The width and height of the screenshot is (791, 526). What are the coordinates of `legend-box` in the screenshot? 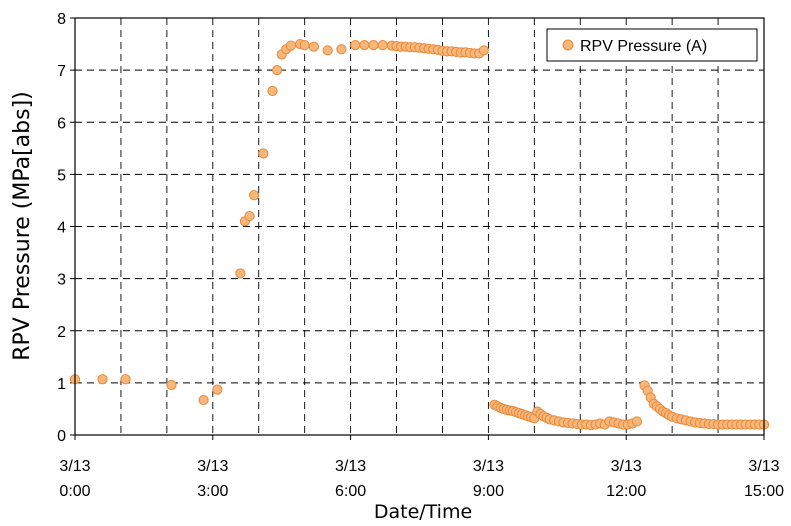 It's located at (652, 45).